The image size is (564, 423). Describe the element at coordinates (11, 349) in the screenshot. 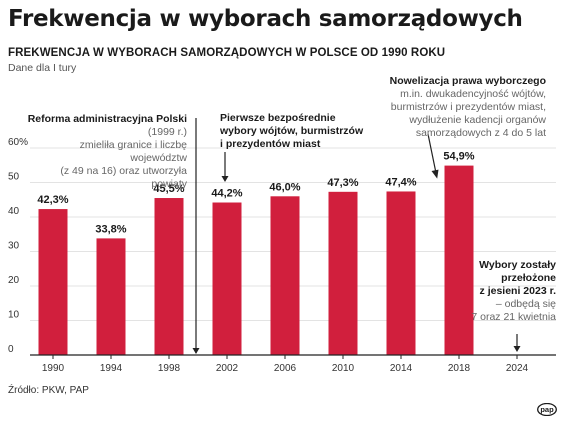

I see `y-tick-label: 0` at that location.